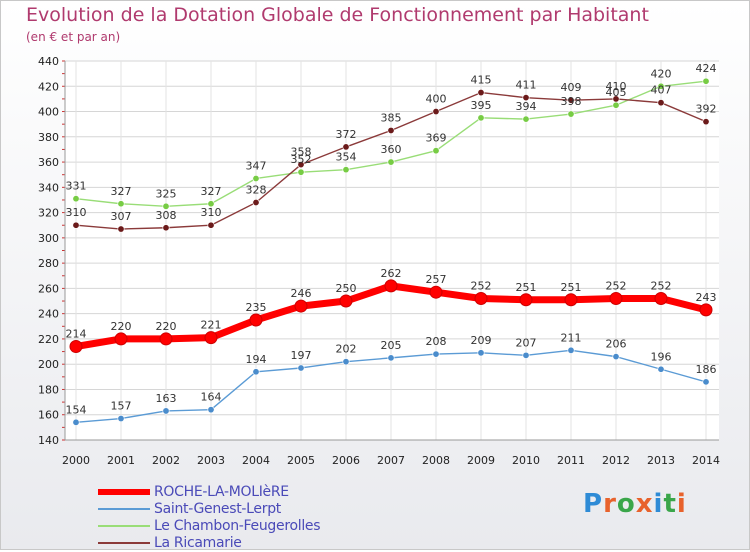 The height and width of the screenshot is (552, 750). I want to click on y-tick-label: 140, so click(48, 440).